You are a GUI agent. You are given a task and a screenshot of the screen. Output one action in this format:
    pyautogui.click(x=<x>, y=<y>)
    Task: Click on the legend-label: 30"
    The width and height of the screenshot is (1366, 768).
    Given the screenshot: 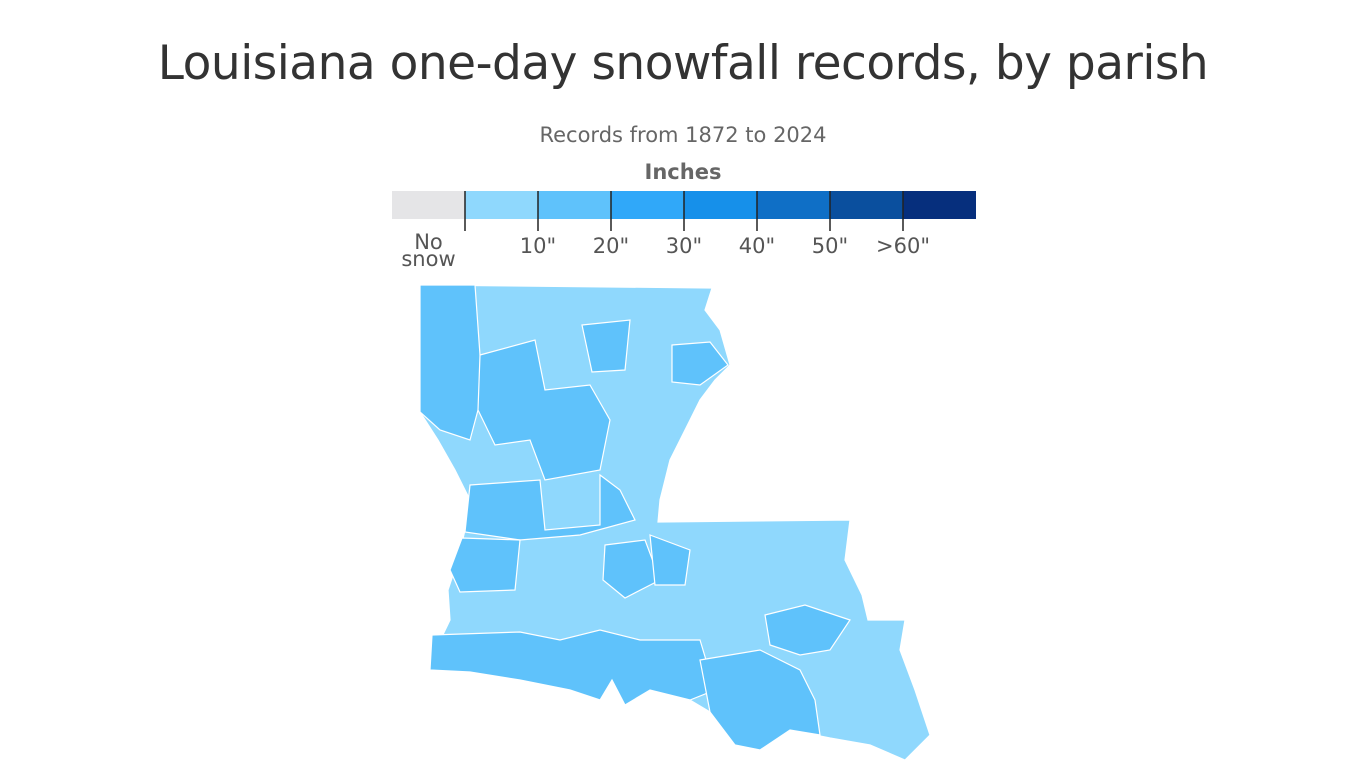 What is the action you would take?
    pyautogui.click(x=684, y=246)
    